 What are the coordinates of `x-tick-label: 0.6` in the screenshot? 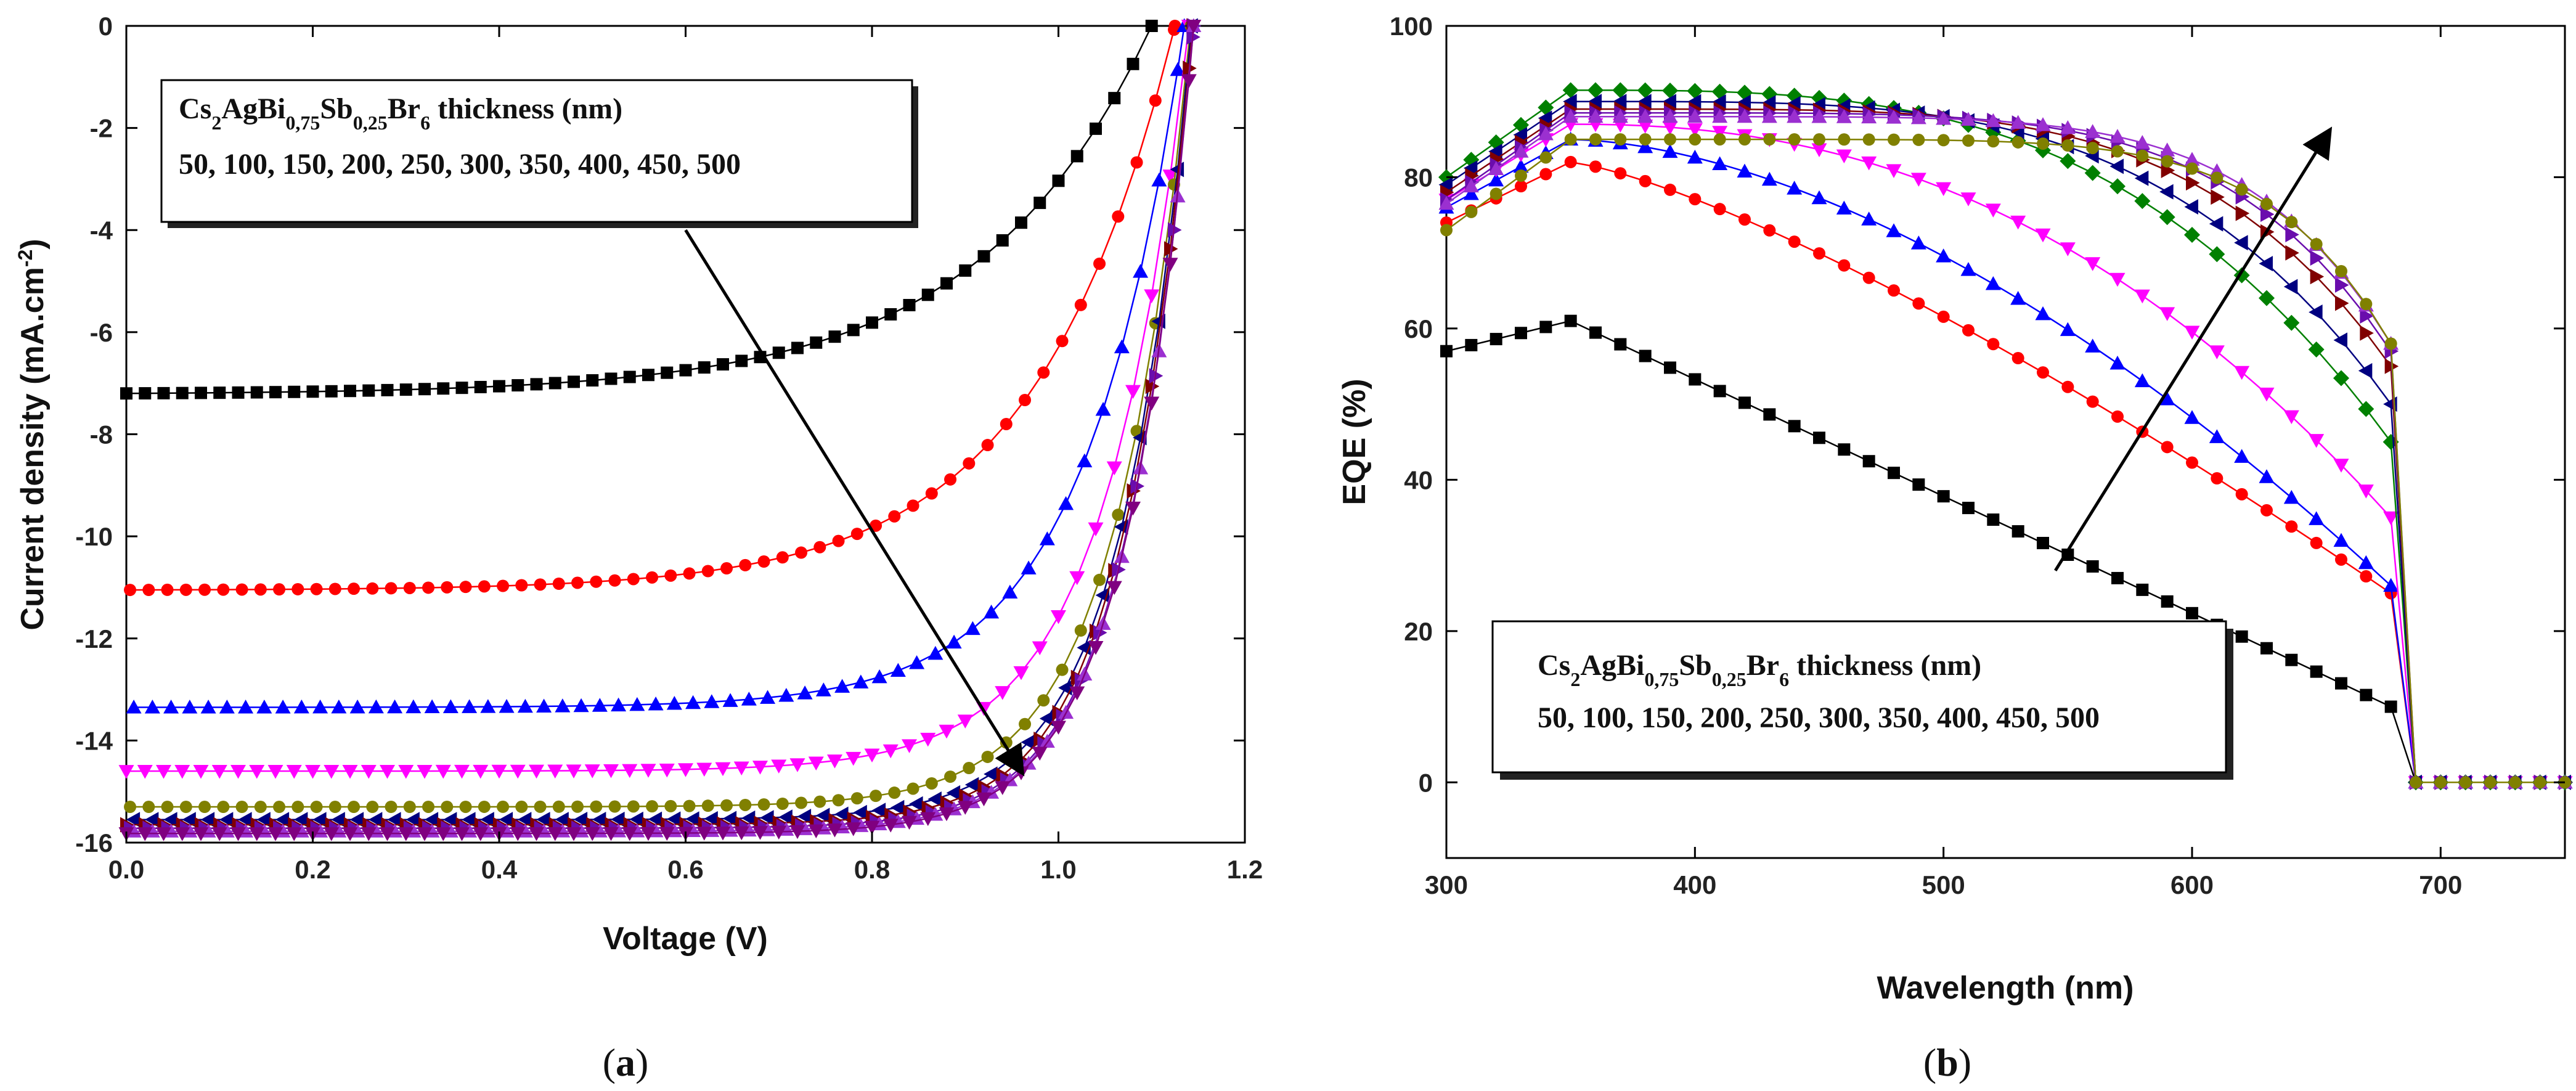 It's located at (685, 869).